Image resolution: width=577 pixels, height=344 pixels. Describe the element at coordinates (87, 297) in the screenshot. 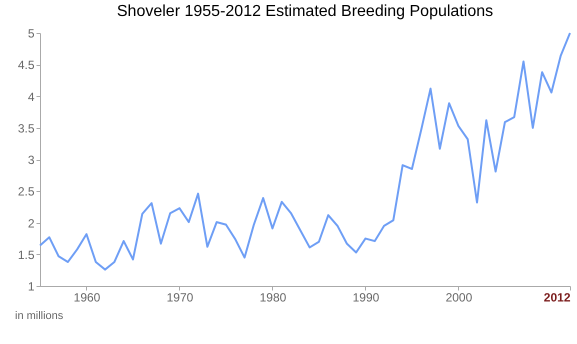

I see `x-tick-label: 1960` at that location.